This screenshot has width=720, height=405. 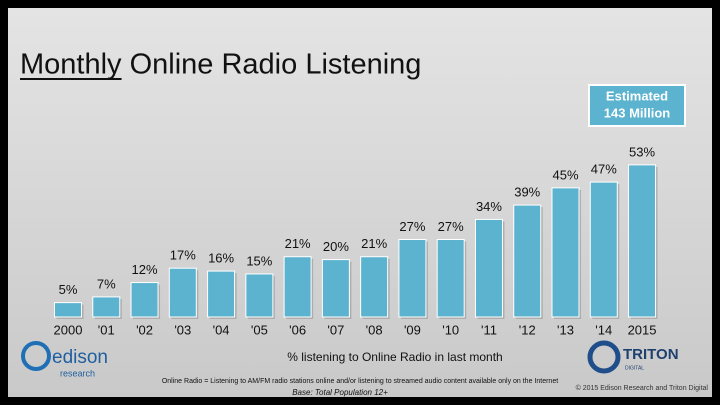 What do you see at coordinates (340, 392) in the screenshot?
I see `base-note: Base: Total Population 12+` at bounding box center [340, 392].